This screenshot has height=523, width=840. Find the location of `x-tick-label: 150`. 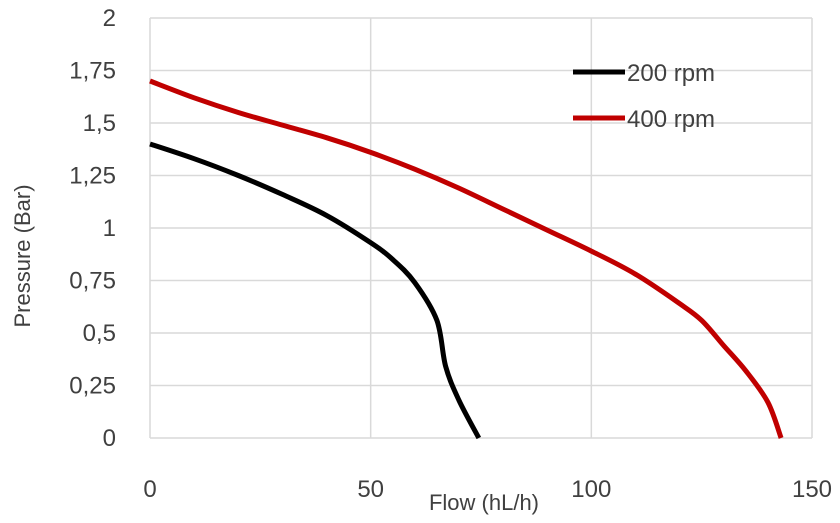

x-tick-label: 150 is located at coordinates (812, 489).